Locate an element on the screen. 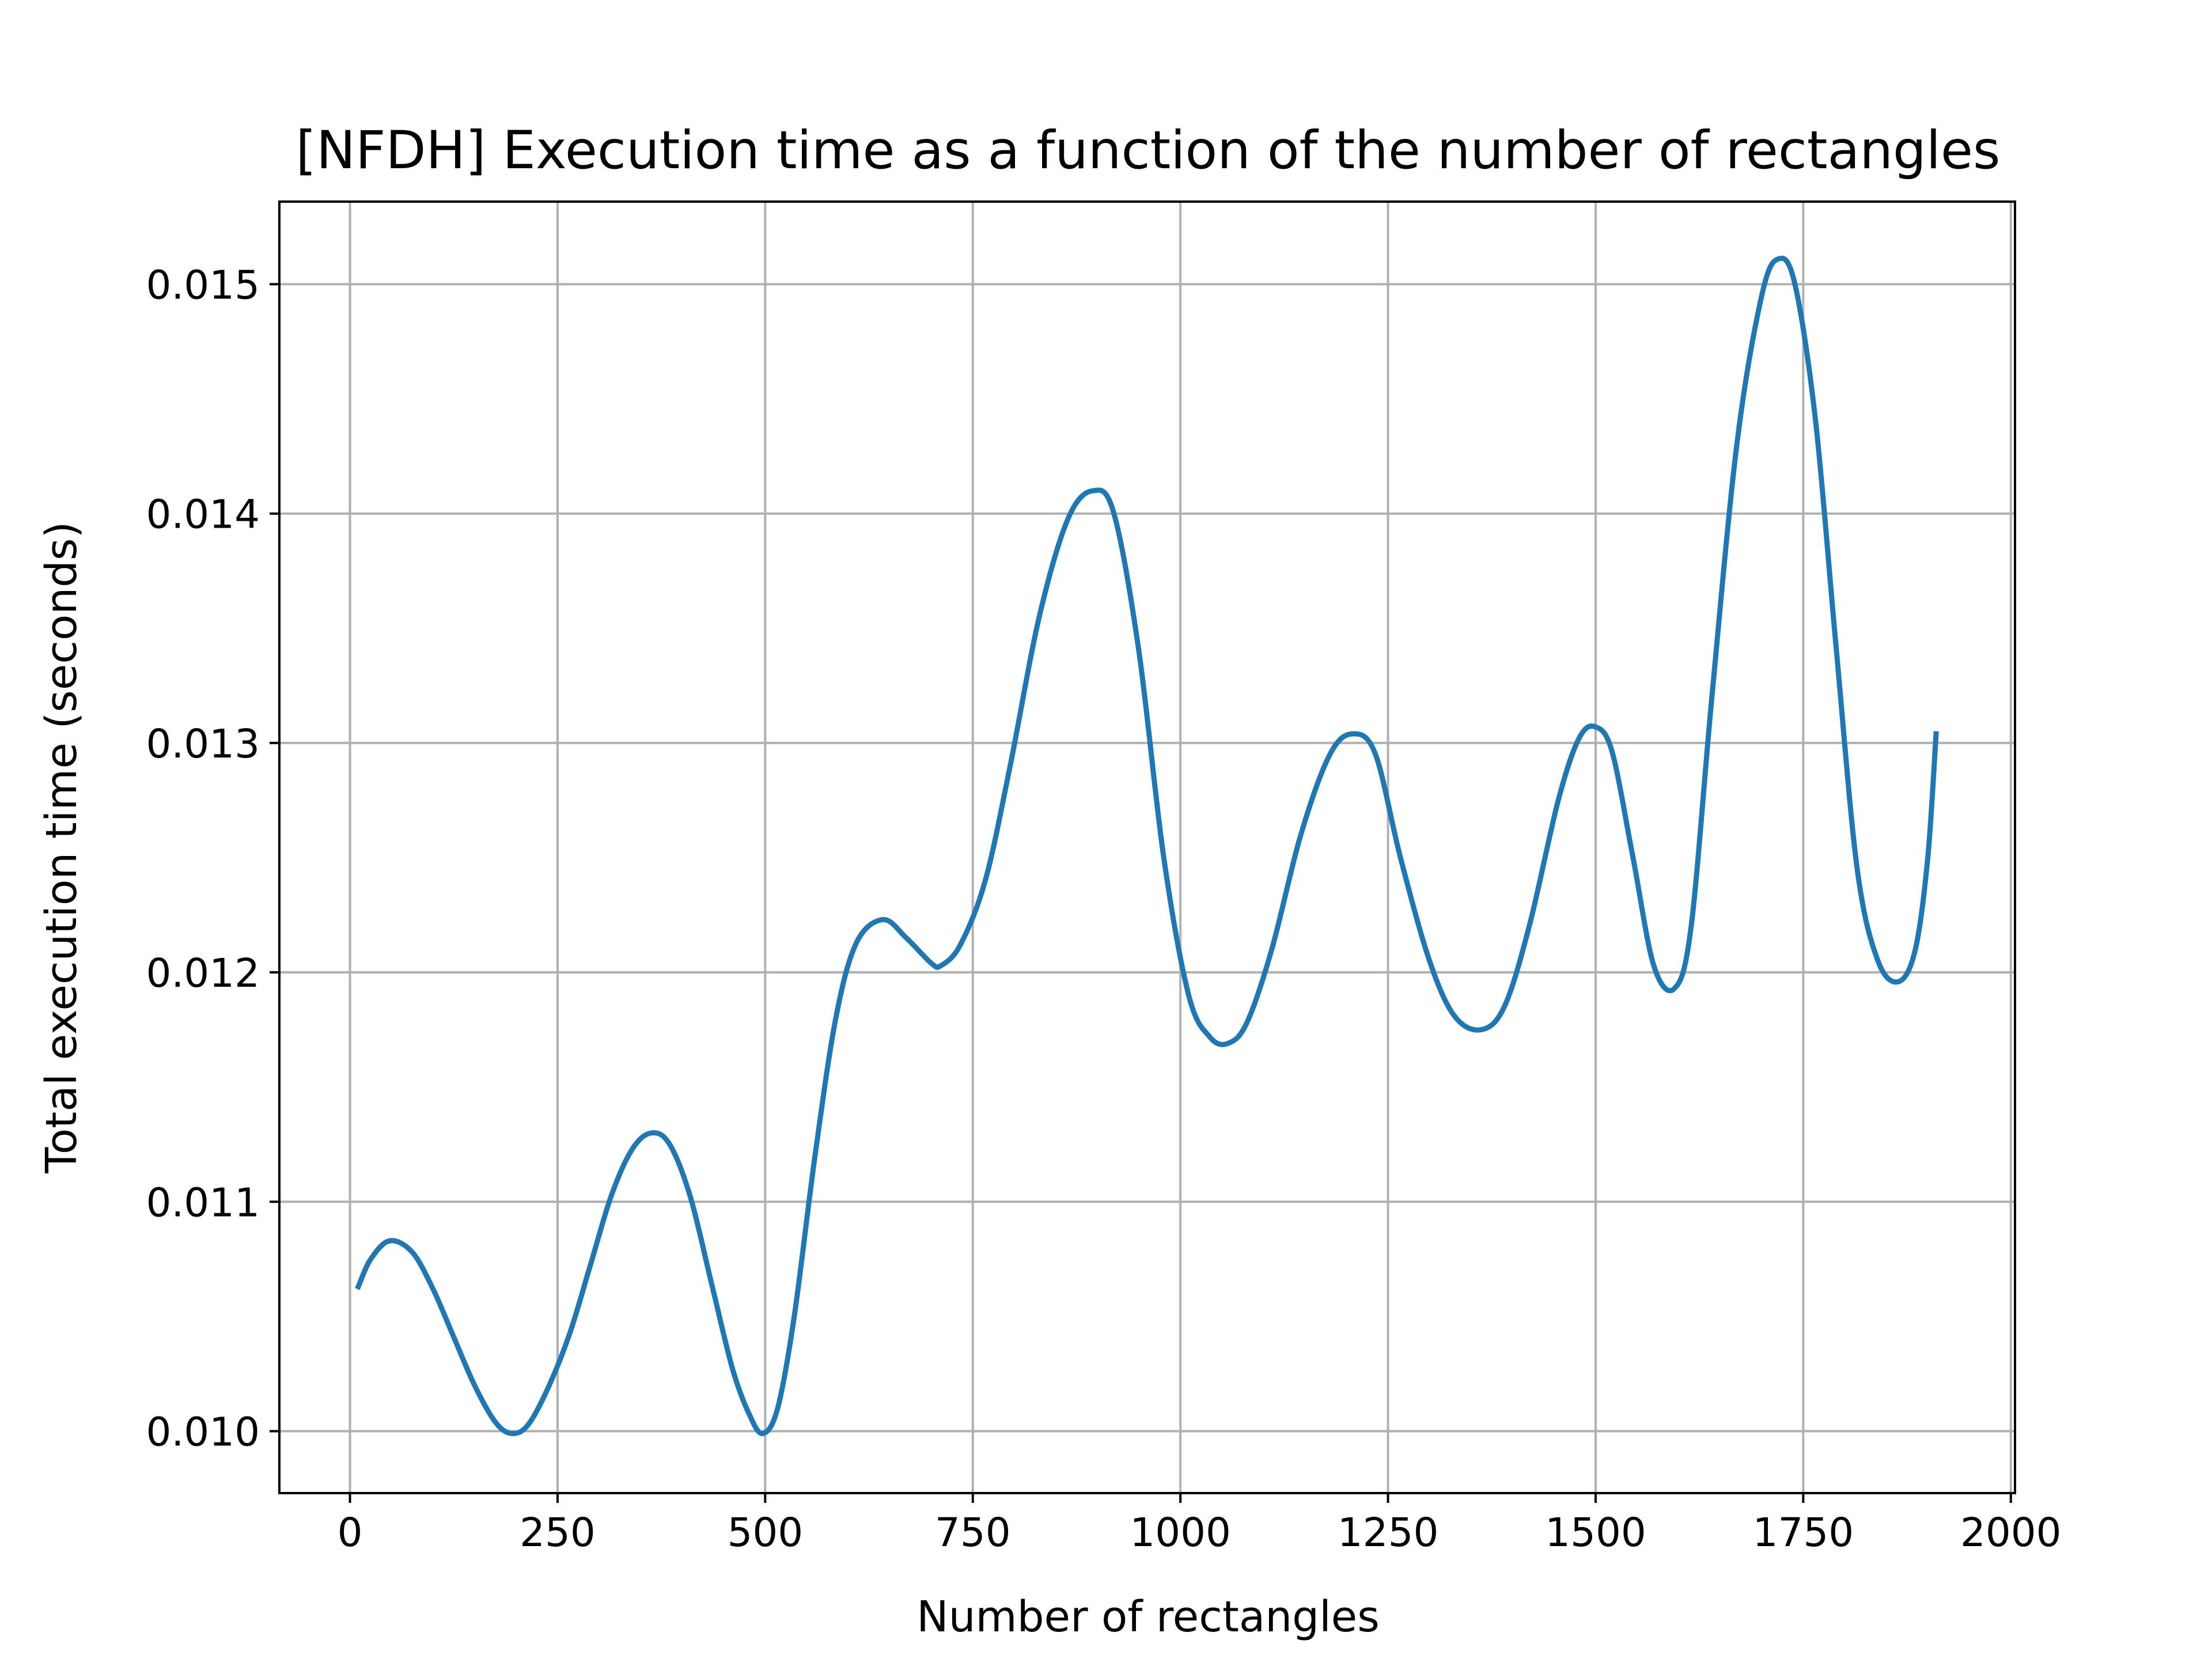 The height and width of the screenshot is (1659, 2212). x-axis-ticks: 0 250 500 750 1000 1250 1500 1750 2000 is located at coordinates (1200, 1524).